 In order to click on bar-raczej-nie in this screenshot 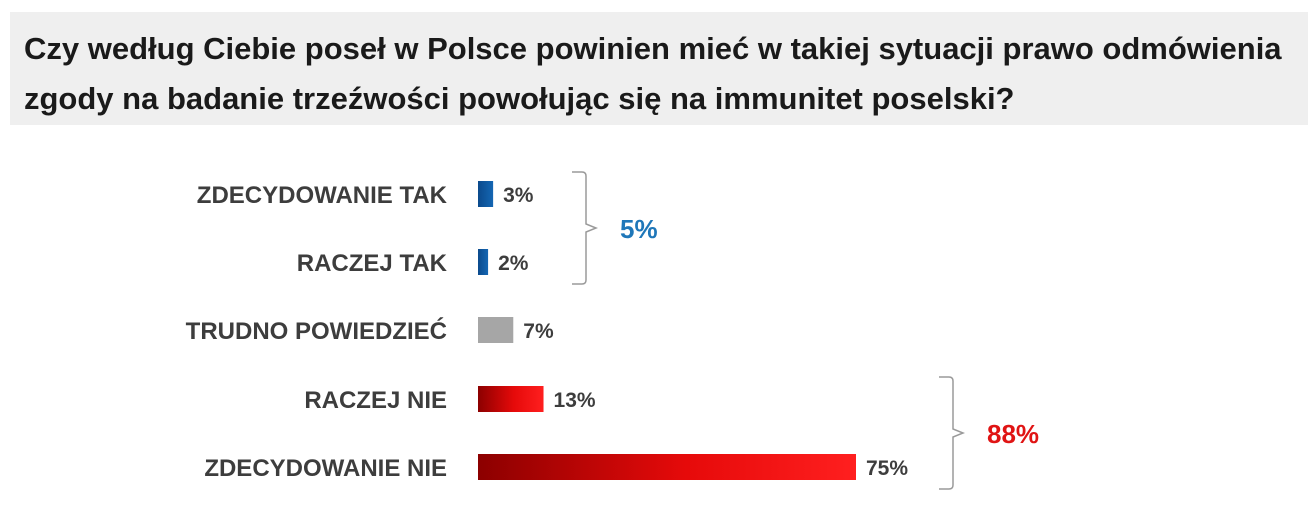, I will do `click(511, 399)`.